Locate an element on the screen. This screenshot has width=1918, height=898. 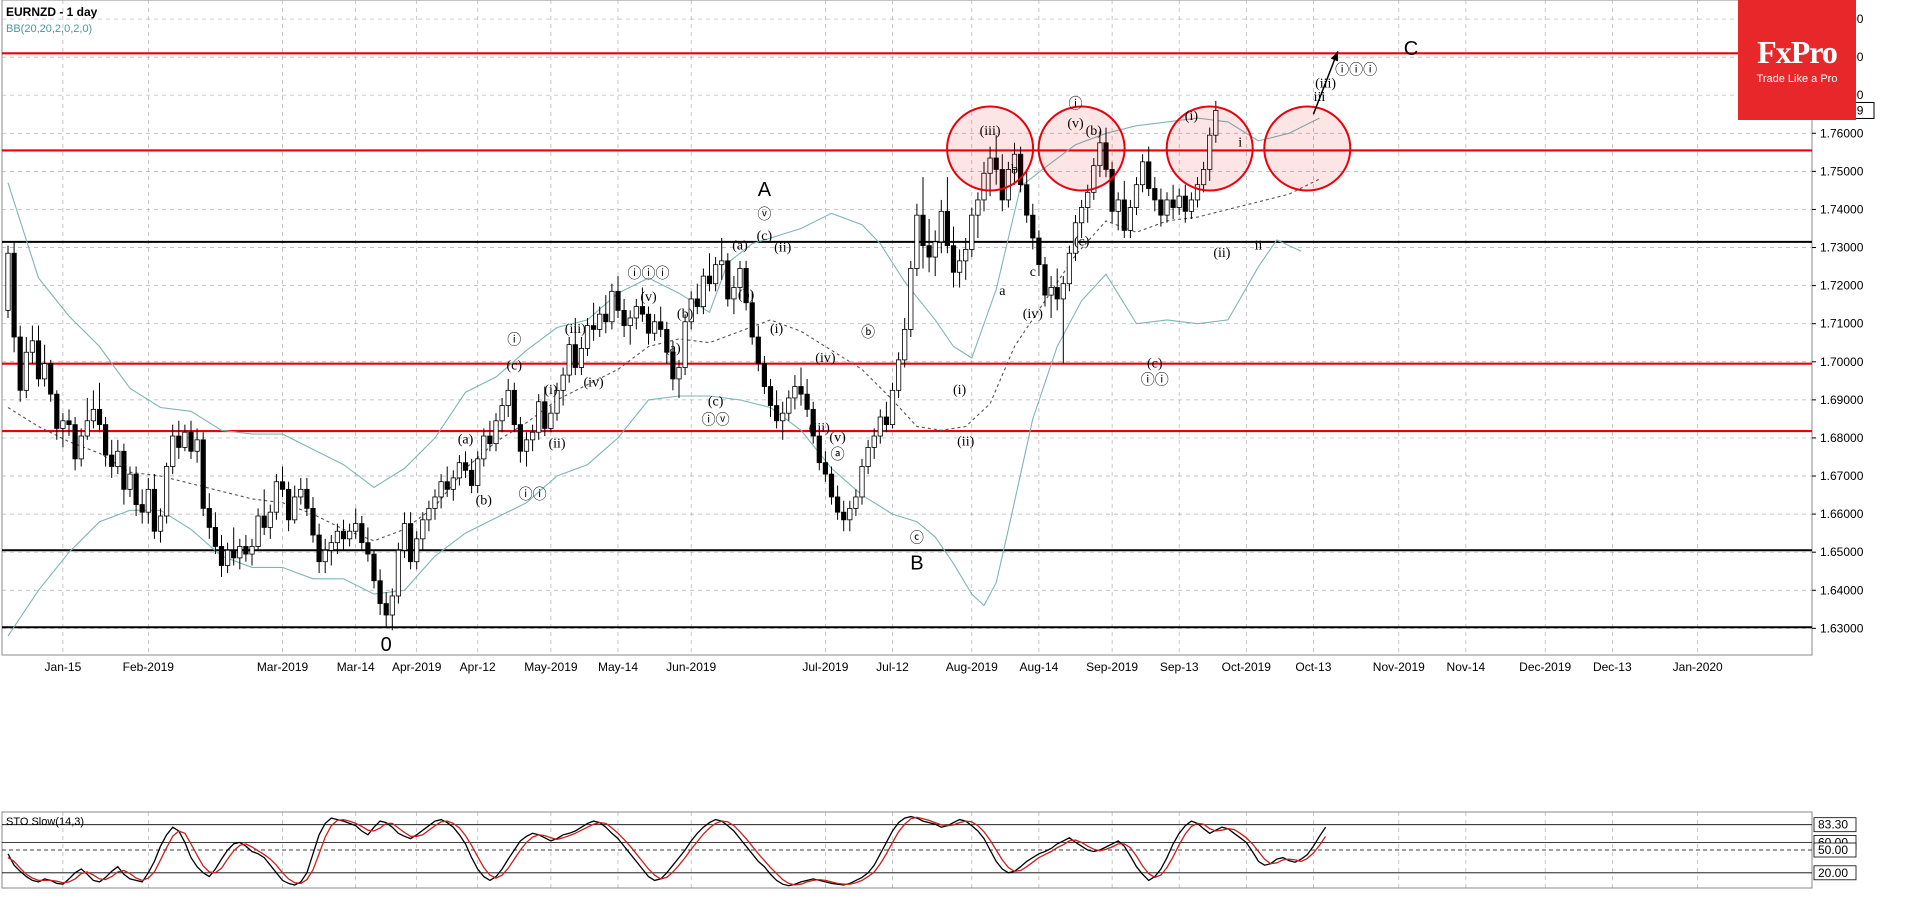
y-tick-label: 1.69000 is located at coordinates (1842, 400).